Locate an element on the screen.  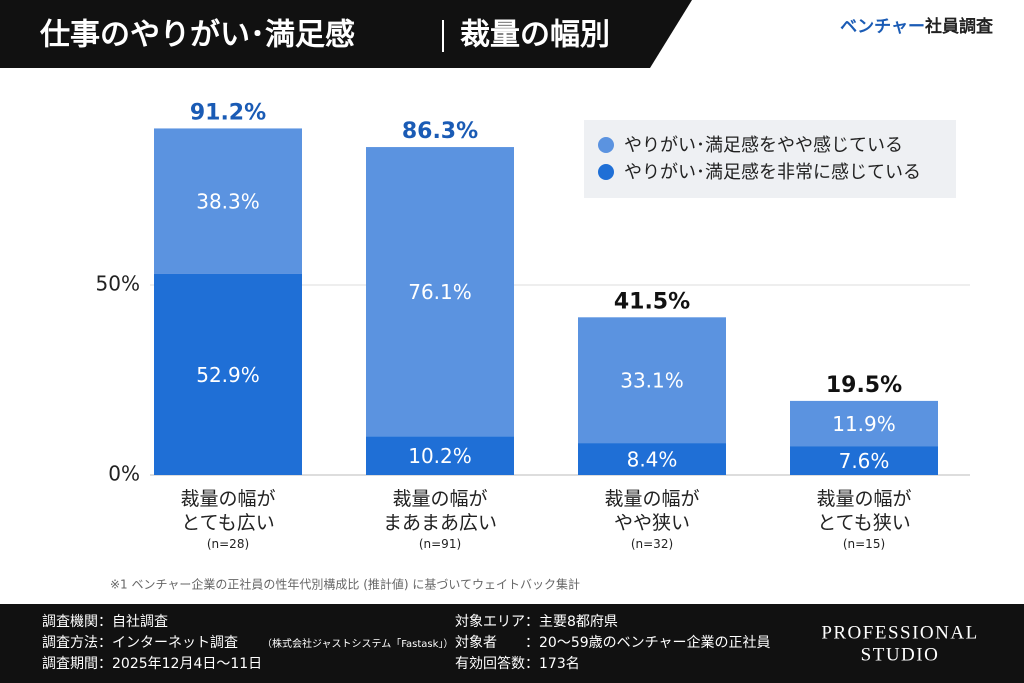
sample-size: (n=28) is located at coordinates (228, 544).